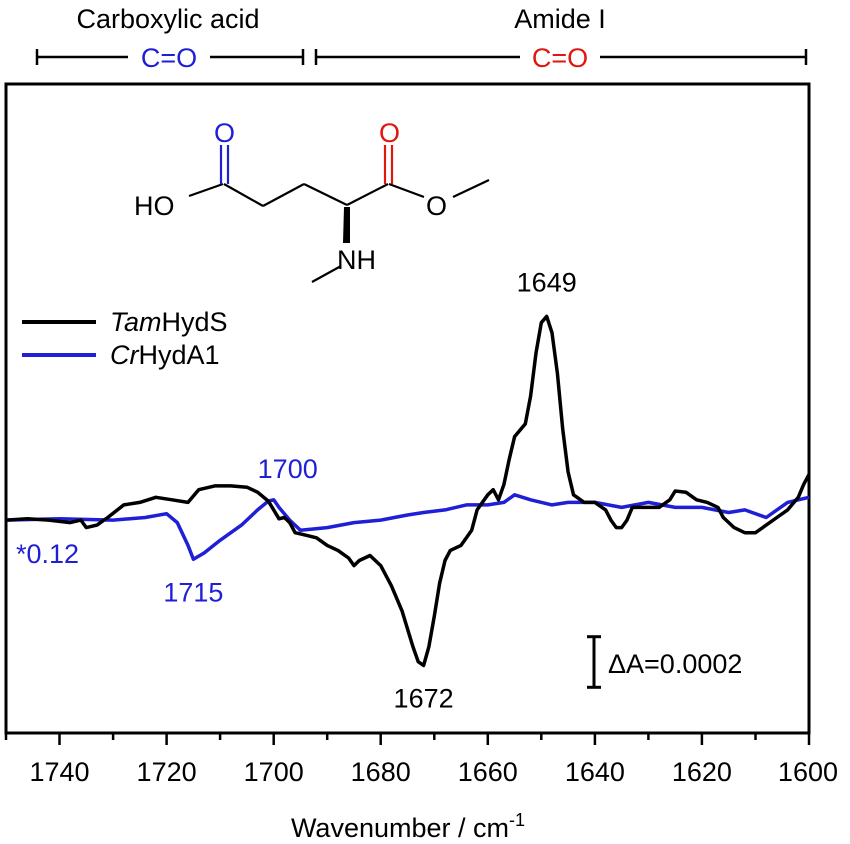 This screenshot has height=844, width=850. What do you see at coordinates (436, 206) in the screenshot?
I see `molecule-ester-o-label: O` at bounding box center [436, 206].